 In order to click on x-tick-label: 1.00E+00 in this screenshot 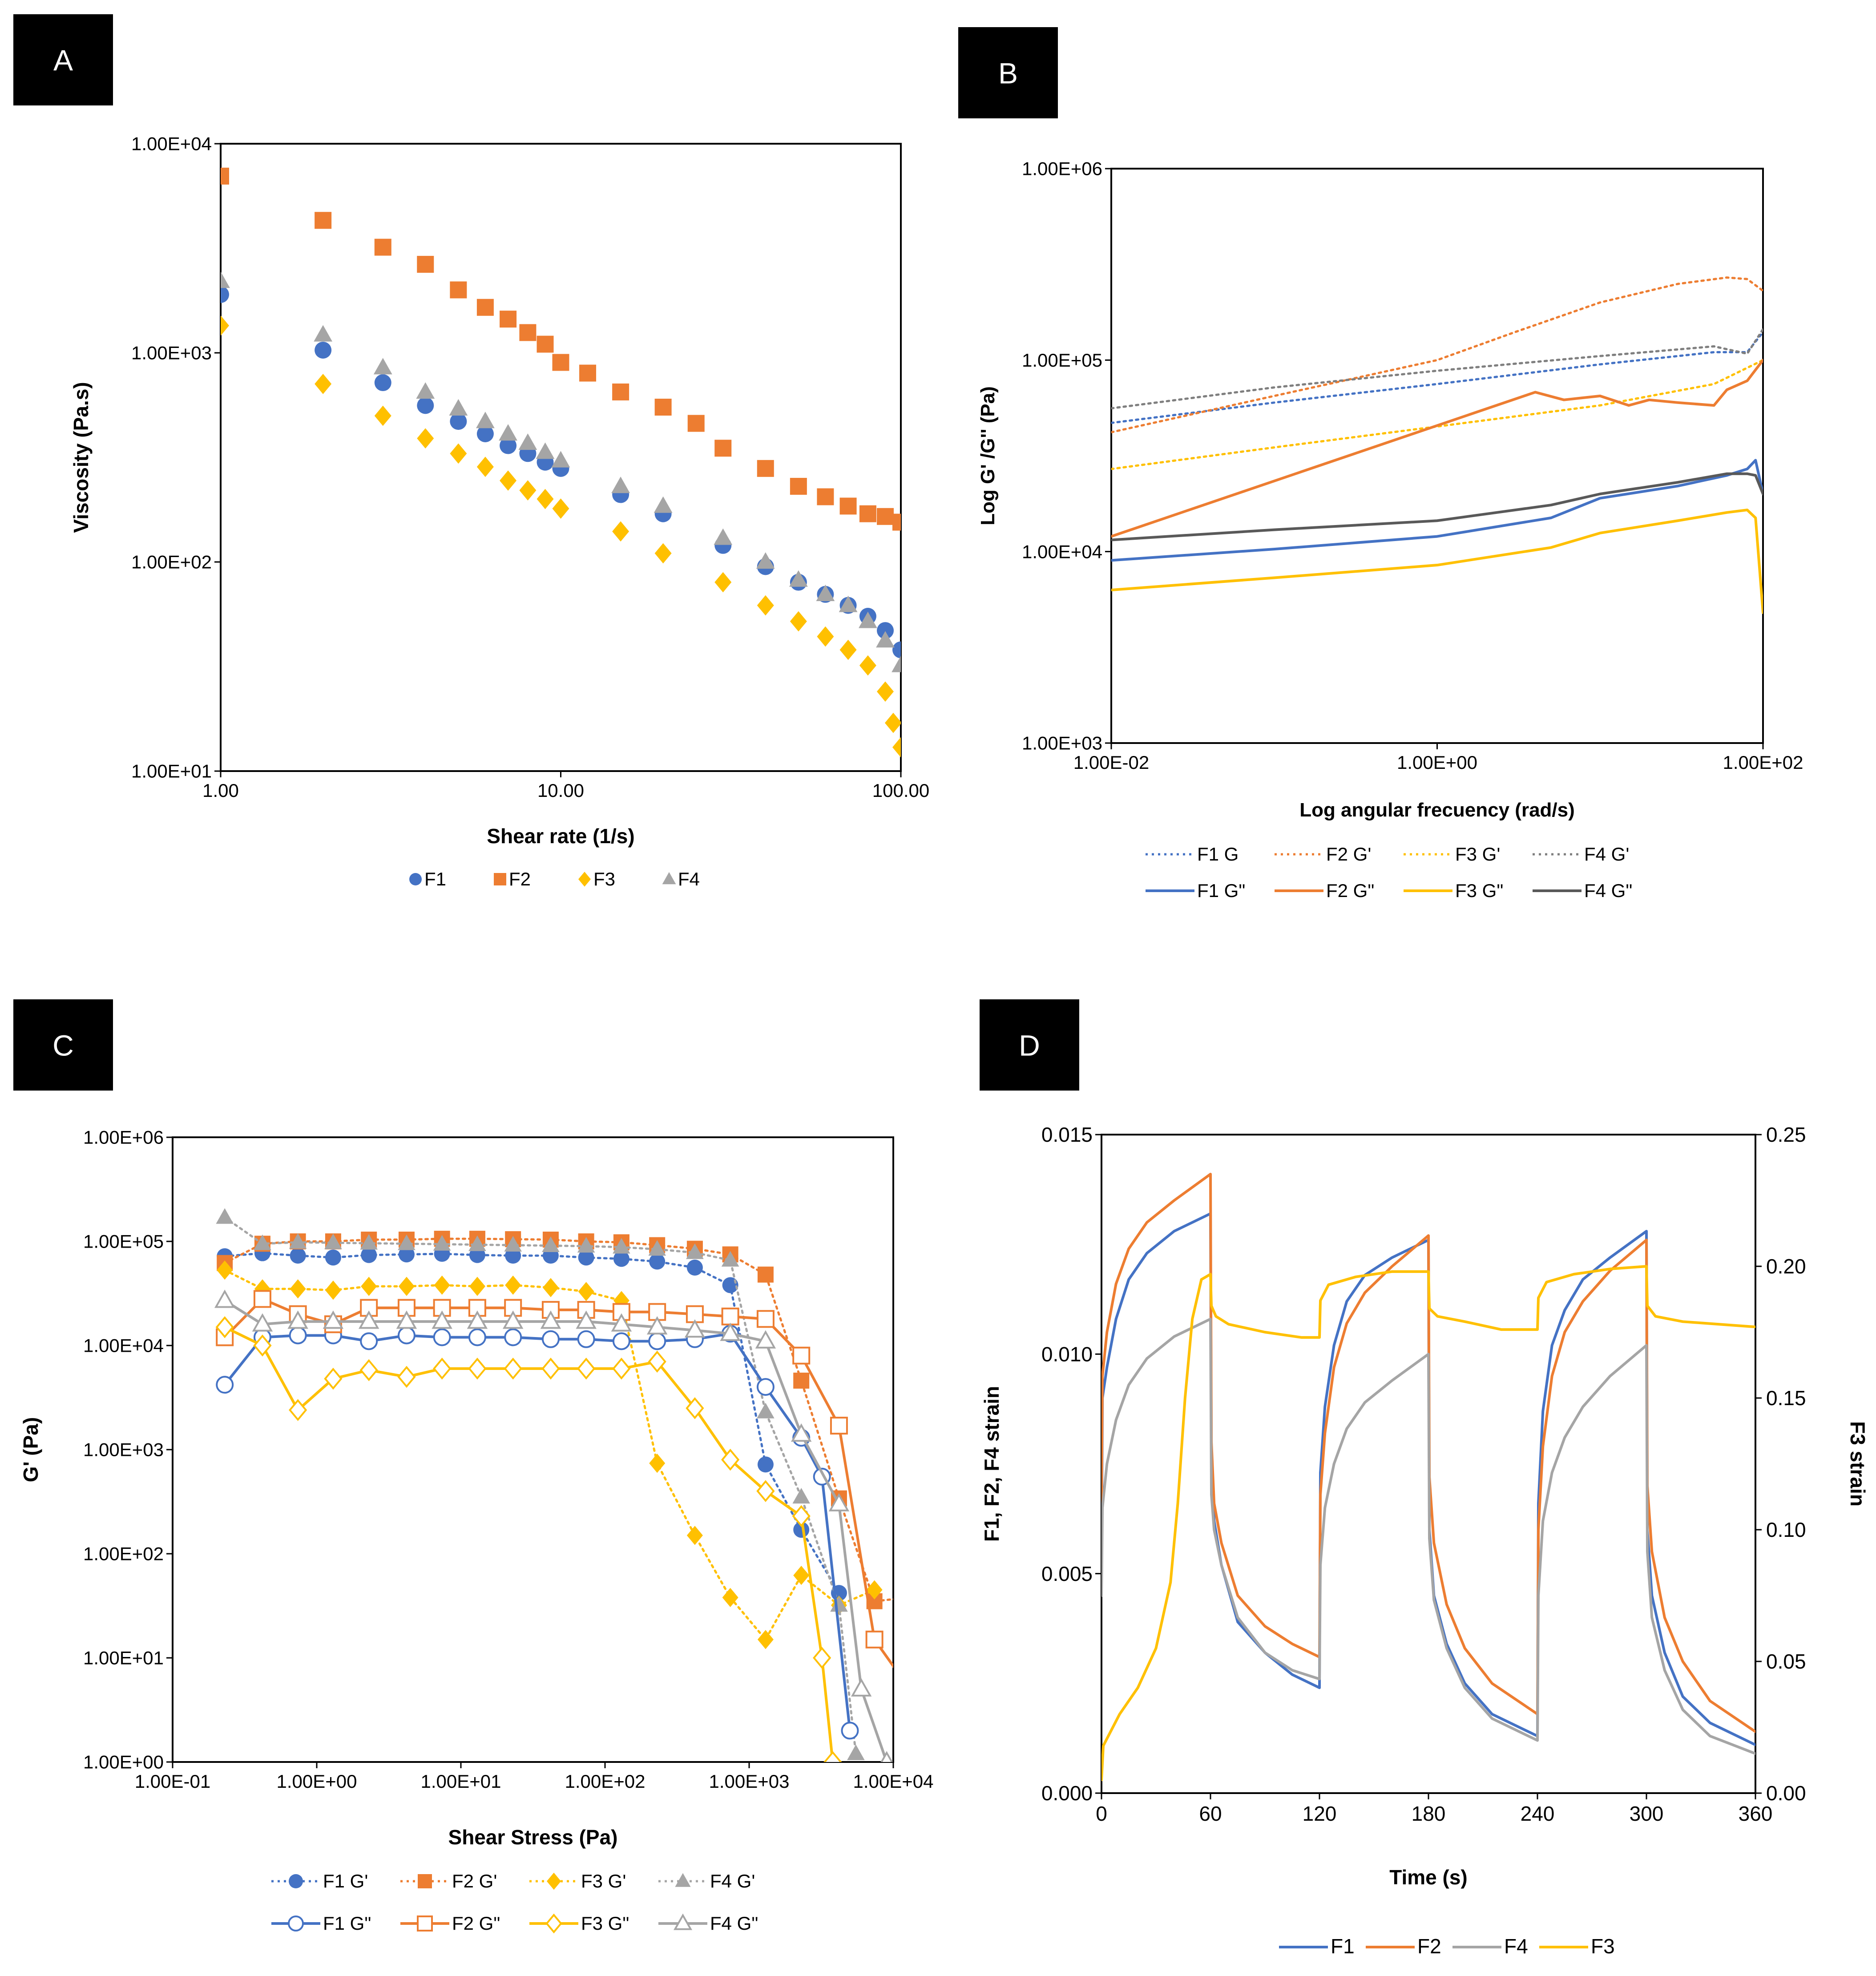, I will do `click(1437, 762)`.